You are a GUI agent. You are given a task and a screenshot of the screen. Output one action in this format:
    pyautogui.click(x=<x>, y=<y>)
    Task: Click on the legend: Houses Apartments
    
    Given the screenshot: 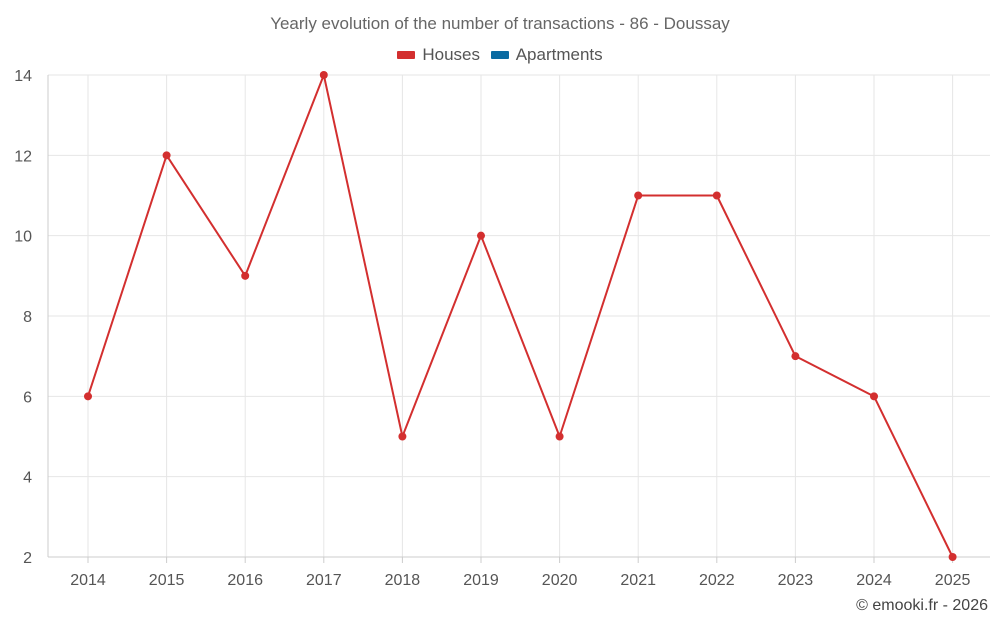 What is the action you would take?
    pyautogui.click(x=500, y=54)
    